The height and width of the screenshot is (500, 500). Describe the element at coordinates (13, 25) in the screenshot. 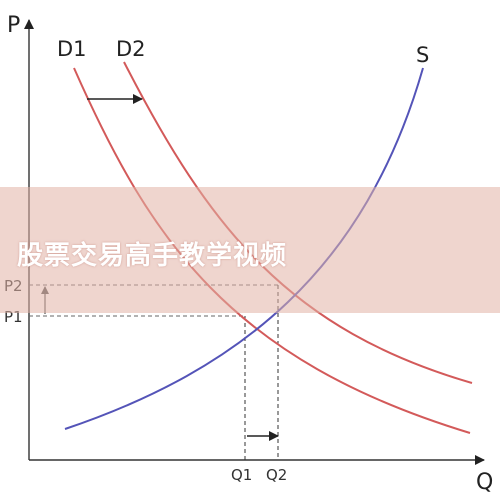

I see `y-axis-label: P` at that location.